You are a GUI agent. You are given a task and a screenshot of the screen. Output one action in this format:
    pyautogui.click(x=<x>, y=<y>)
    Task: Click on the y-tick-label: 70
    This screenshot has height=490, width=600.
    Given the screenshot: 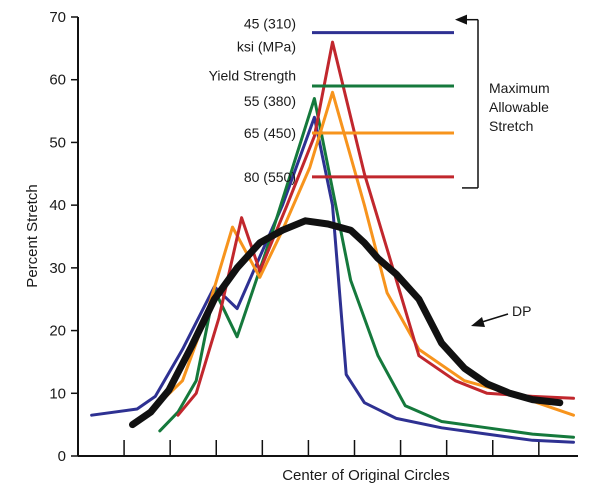 What is the action you would take?
    pyautogui.click(x=57, y=17)
    